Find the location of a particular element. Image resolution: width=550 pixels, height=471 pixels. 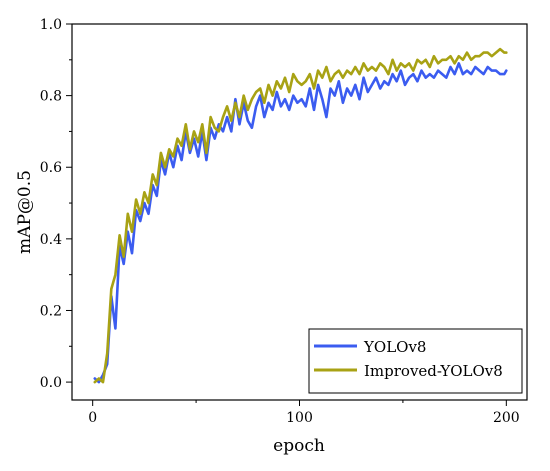

x-tick-label: 200 is located at coordinates (506, 418).